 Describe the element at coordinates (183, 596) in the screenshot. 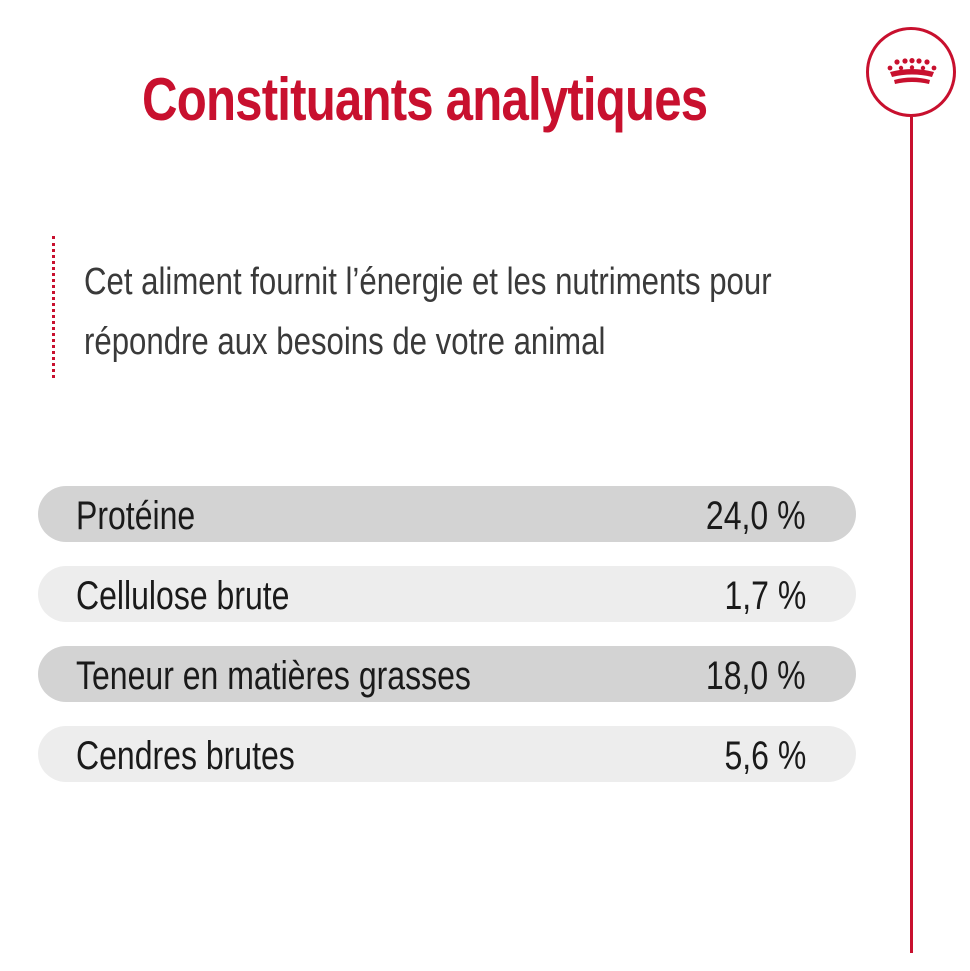

I see `nutrient-label: Cellulose brute` at that location.